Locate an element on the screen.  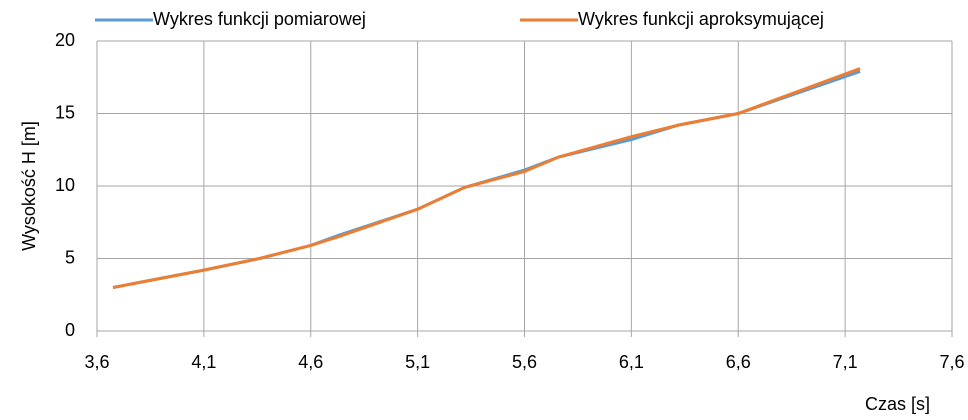
legend-label: Wykres funkcji aproksymującej is located at coordinates (701, 19).